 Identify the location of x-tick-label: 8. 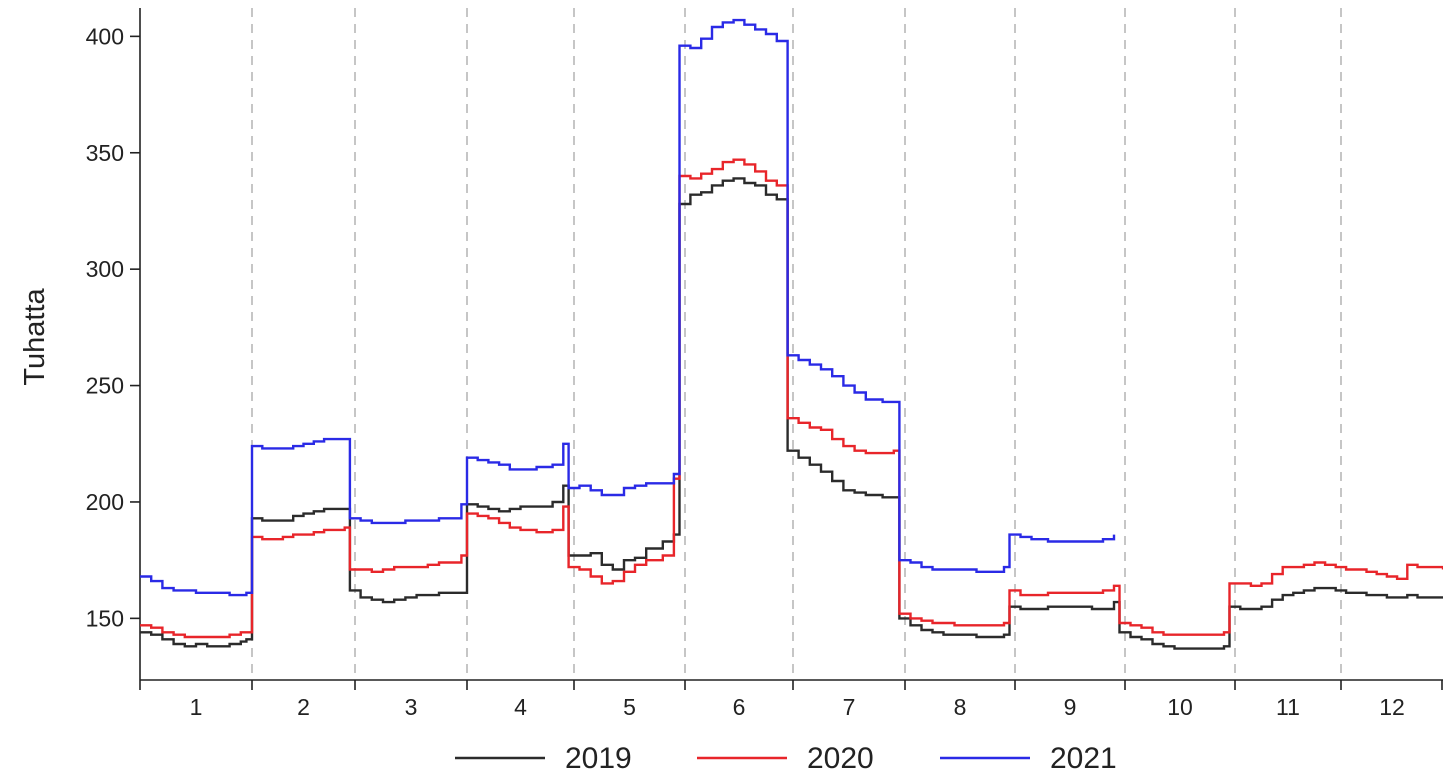
(960, 707).